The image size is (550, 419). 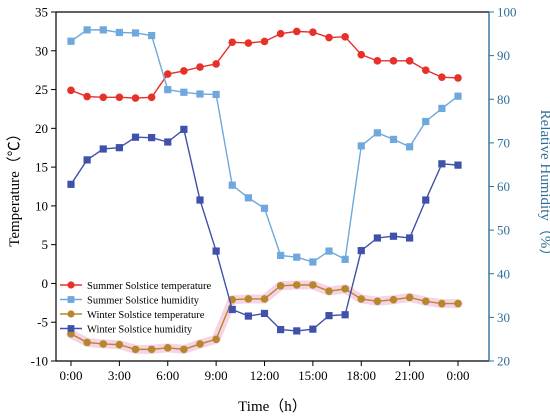 I want to click on y-tick-label: 35, so click(x=41, y=12).